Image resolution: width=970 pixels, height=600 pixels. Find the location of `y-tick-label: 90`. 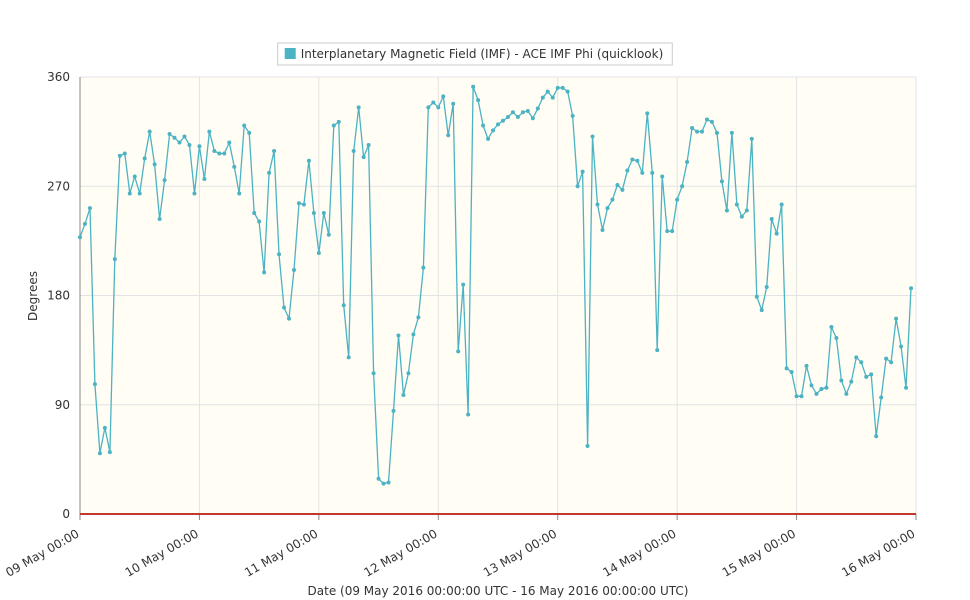

y-tick-label: 90 is located at coordinates (62, 405).